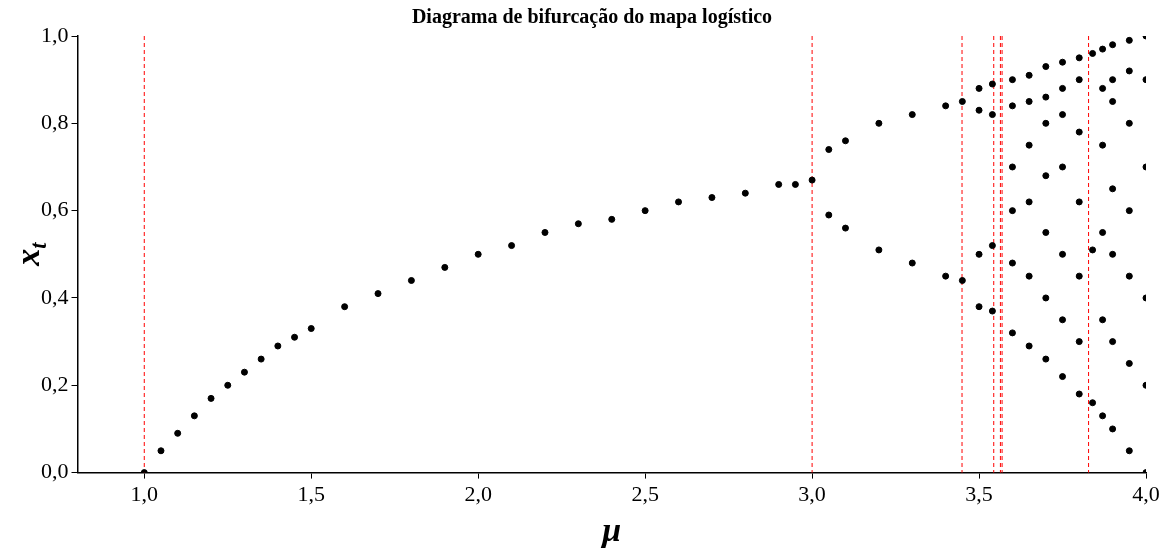 This screenshot has height=551, width=1168. What do you see at coordinates (311, 493) in the screenshot?
I see `x-tick-label: 1,5` at bounding box center [311, 493].